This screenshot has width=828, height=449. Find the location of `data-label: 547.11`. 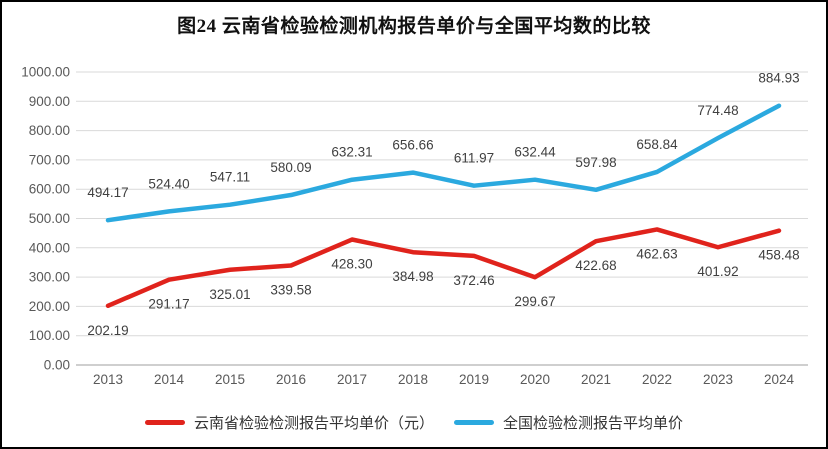

data-label: 547.11 is located at coordinates (230, 177).